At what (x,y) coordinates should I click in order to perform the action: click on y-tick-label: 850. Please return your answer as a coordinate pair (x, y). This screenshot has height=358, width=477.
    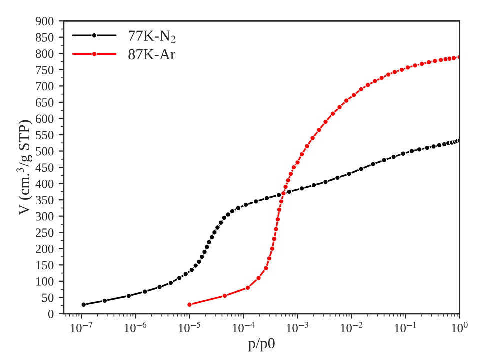
    Looking at the image, I should click on (45, 37).